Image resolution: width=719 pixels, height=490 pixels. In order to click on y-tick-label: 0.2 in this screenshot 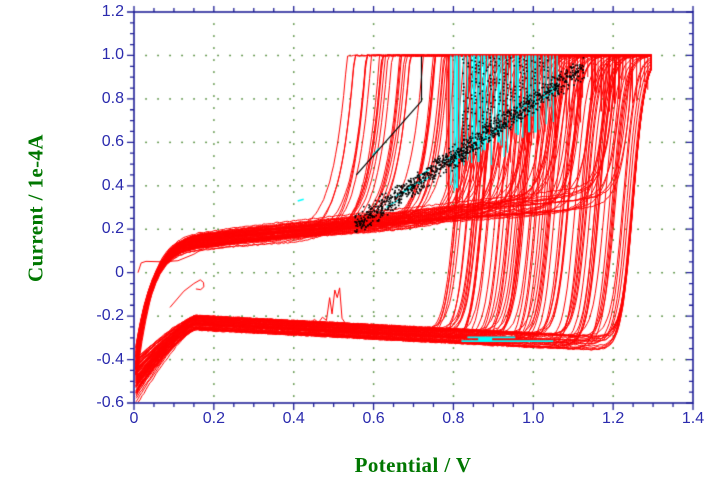, I will do `click(112, 229)`.